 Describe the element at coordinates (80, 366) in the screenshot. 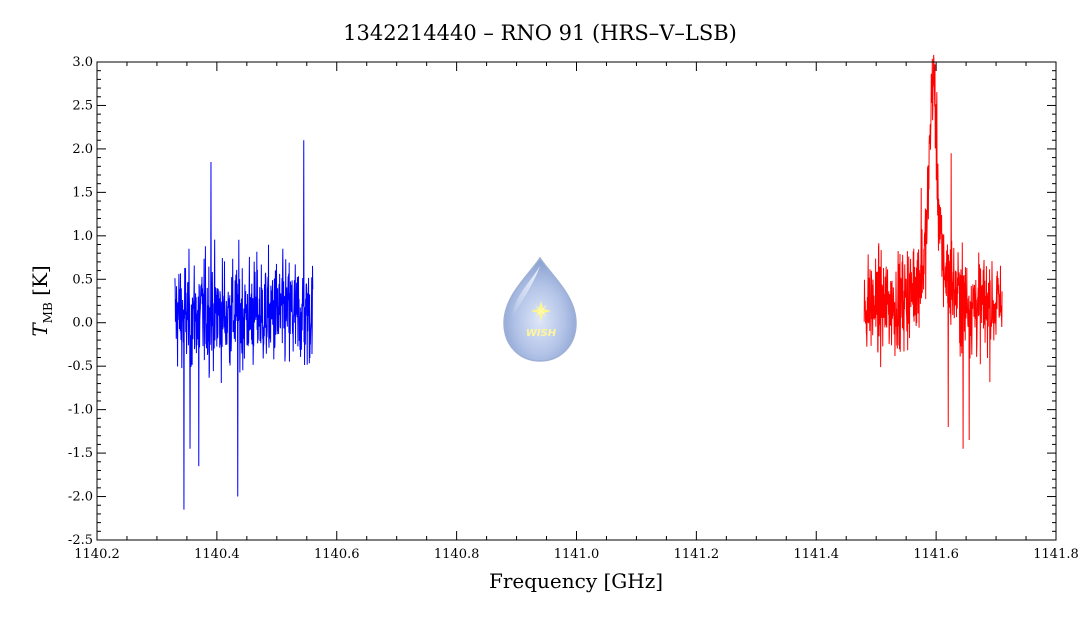

I see `y-tick-label: -0.5` at that location.